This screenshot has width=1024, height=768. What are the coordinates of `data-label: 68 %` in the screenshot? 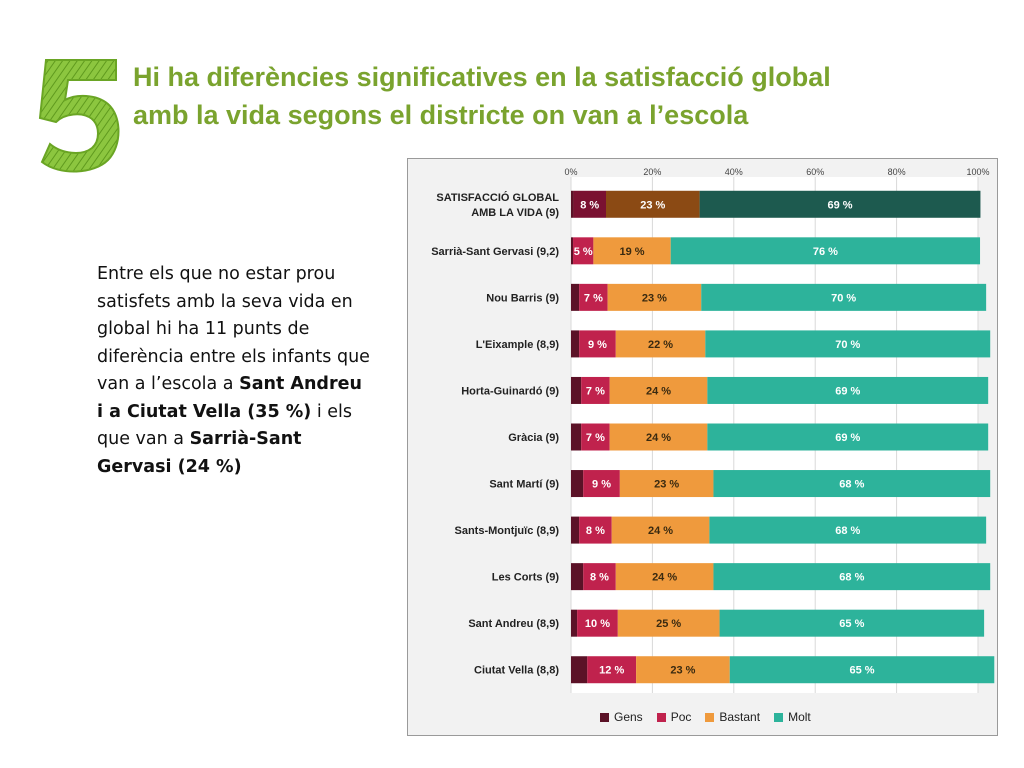 It's located at (851, 485).